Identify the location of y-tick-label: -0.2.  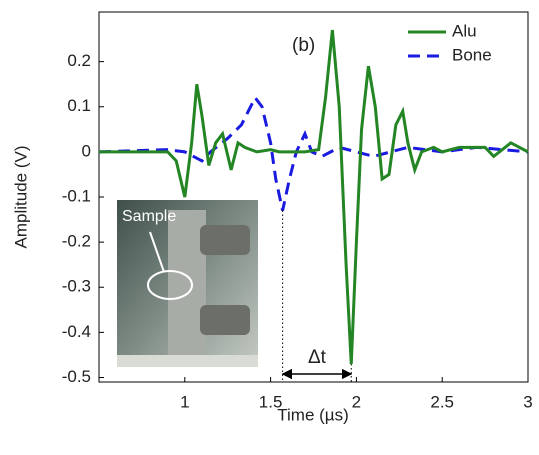
(76, 241).